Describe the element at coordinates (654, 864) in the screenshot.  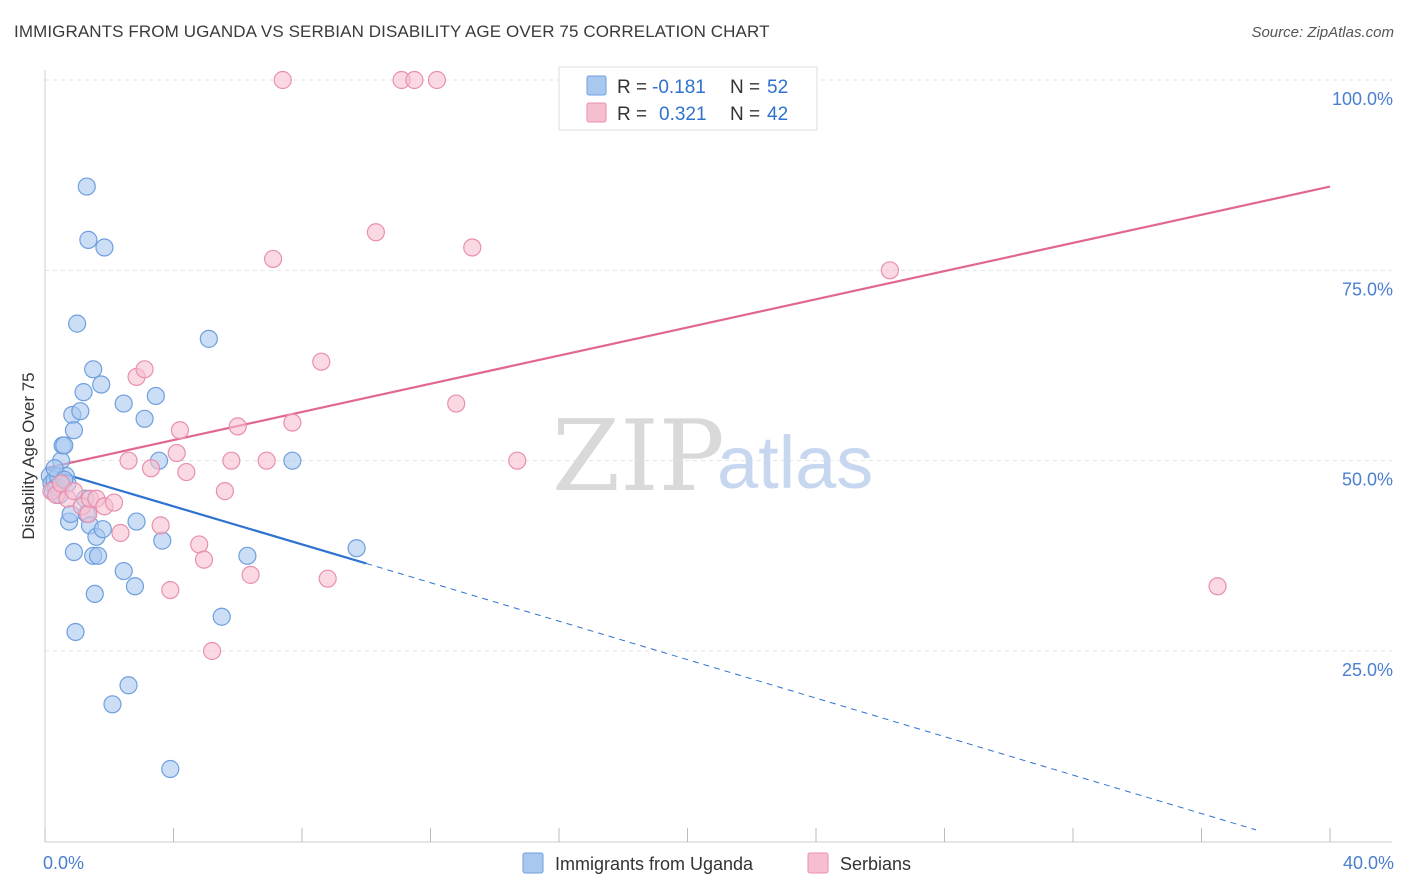
I see `series-legend-label-uganda: Immigrants from Uganda` at that location.